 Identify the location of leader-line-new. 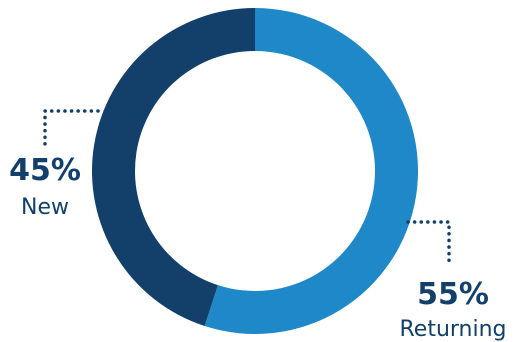
(71, 129).